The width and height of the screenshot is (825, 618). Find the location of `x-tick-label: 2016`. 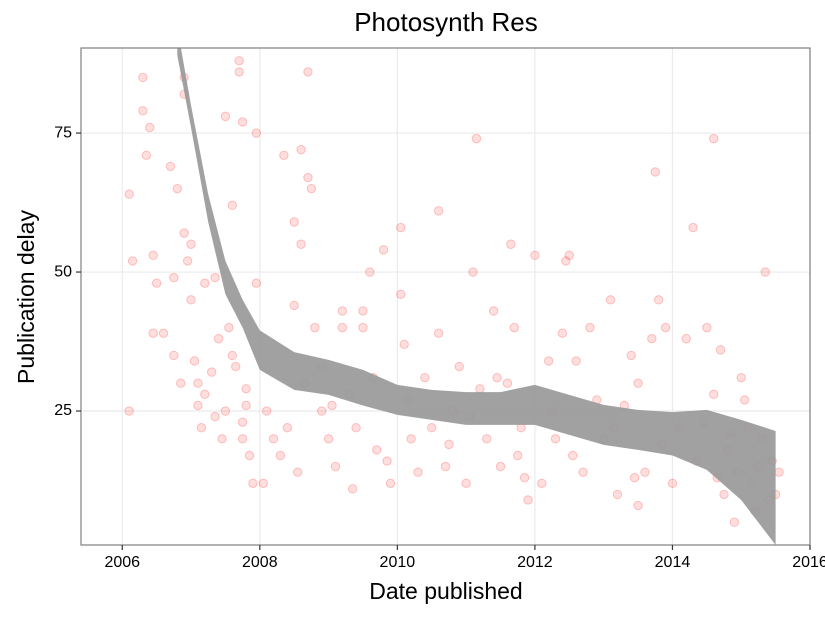

x-tick-label: 2016 is located at coordinates (808, 562).